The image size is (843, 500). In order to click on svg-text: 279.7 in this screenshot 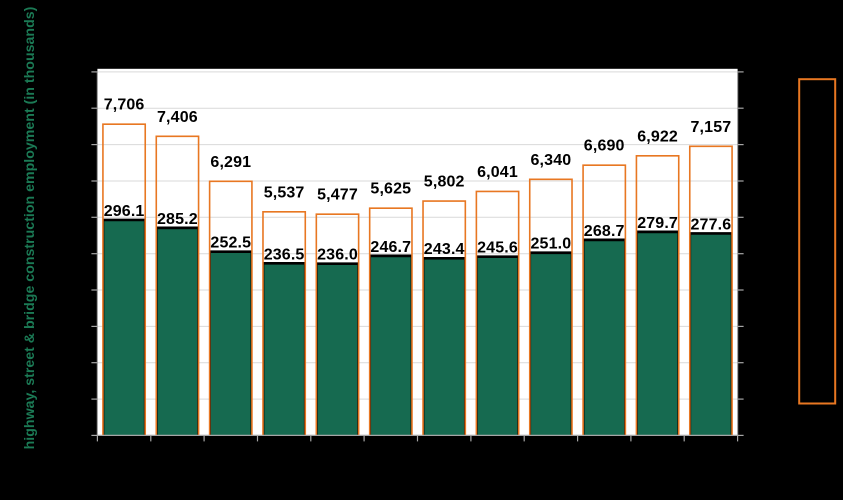, I will do `click(657, 223)`.